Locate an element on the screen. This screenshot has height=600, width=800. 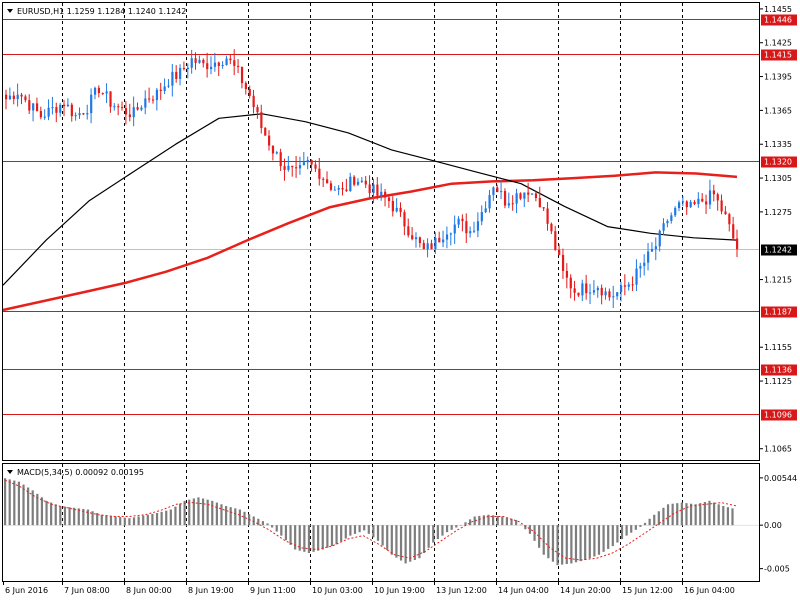
y-tick-label: 1.1215 is located at coordinates (778, 280).